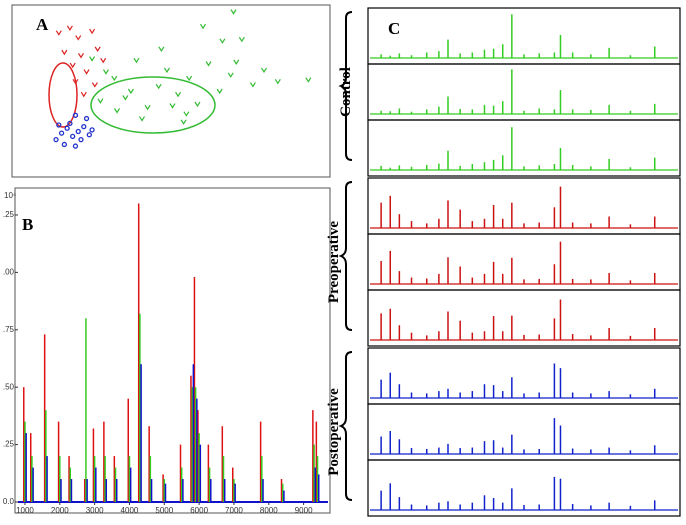  Describe the element at coordinates (9, 386) in the screenshot. I see `y-tick-label: .50` at that location.